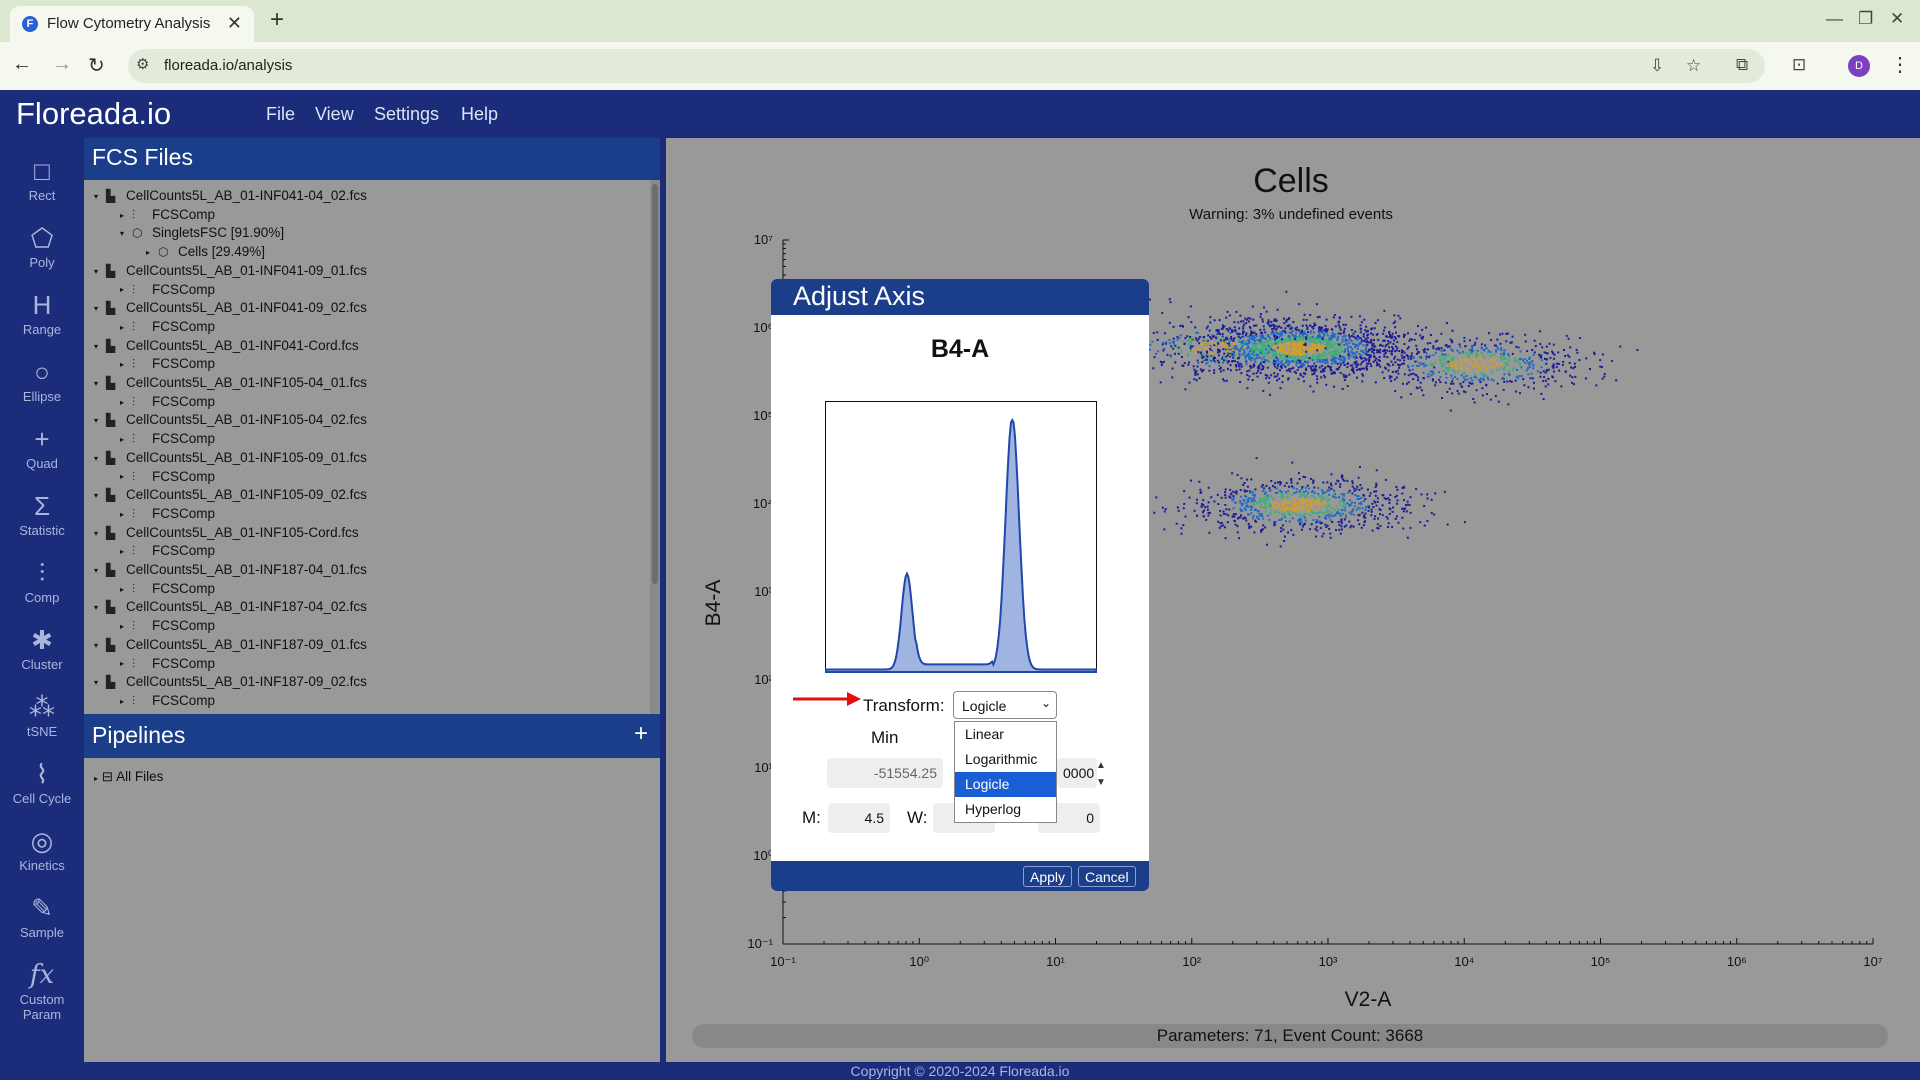 This screenshot has width=1920, height=1080. What do you see at coordinates (1005, 705) in the screenshot?
I see `transform-select: Logicle ⌄` at bounding box center [1005, 705].